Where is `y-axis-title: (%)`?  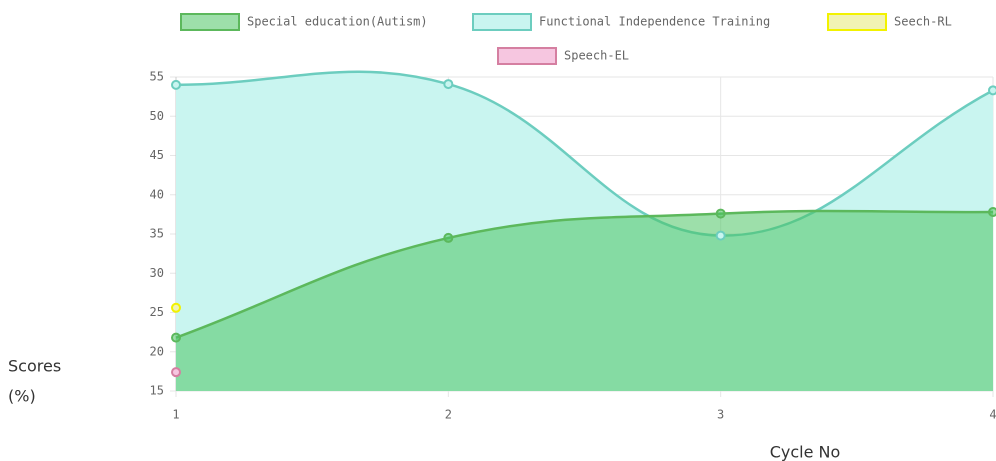 y-axis-title: (%) is located at coordinates (22, 396).